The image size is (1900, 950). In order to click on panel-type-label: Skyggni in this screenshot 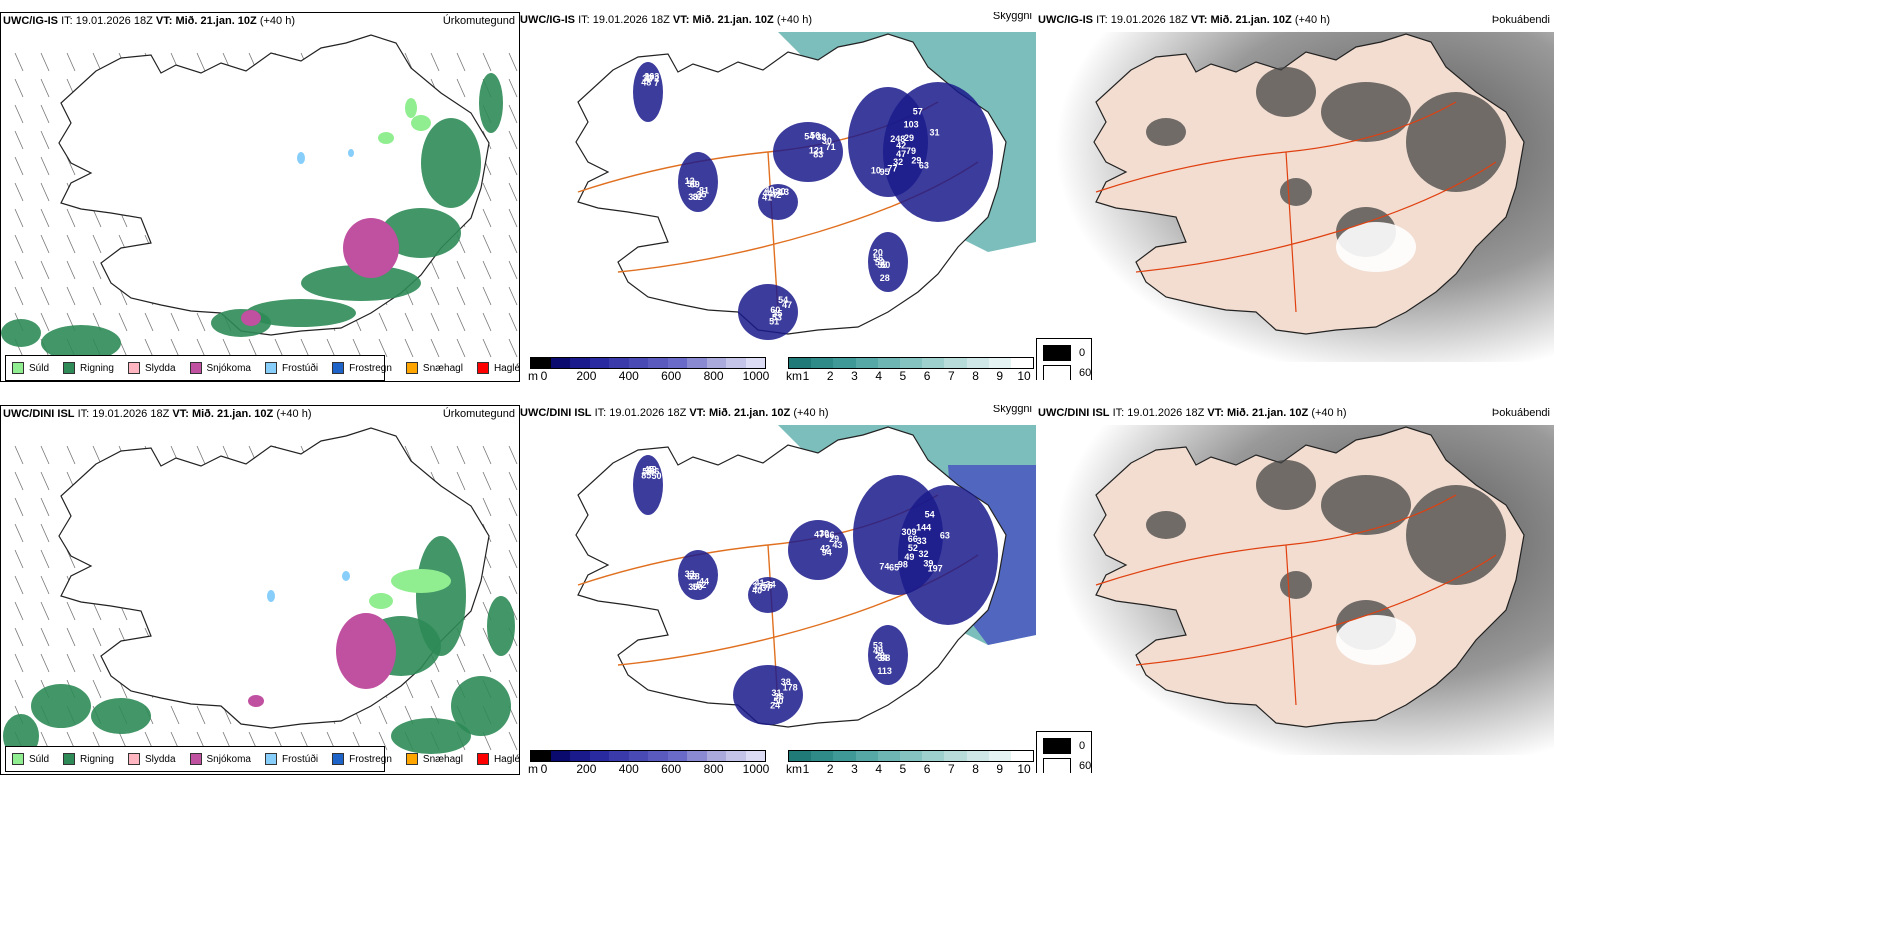, I will do `click(1012, 17)`.